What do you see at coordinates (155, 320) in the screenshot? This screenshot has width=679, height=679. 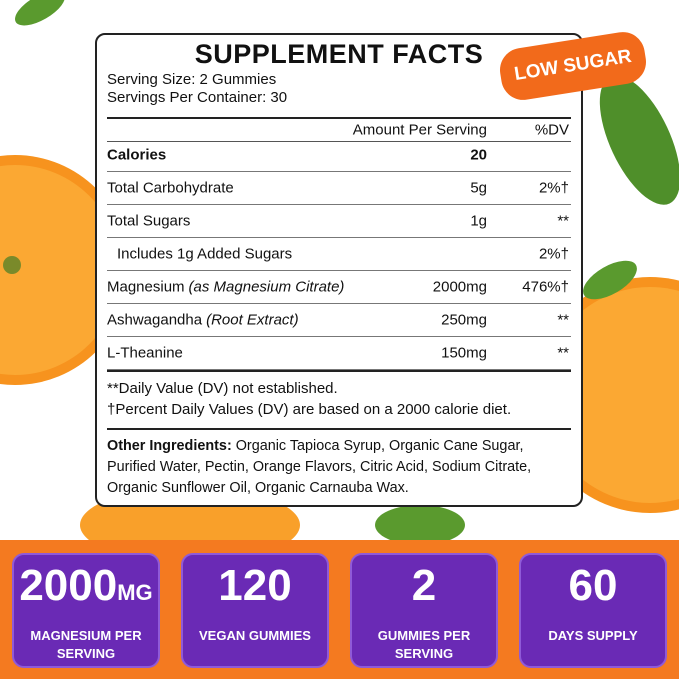 I see `nutrient-label: Ashwagandha` at bounding box center [155, 320].